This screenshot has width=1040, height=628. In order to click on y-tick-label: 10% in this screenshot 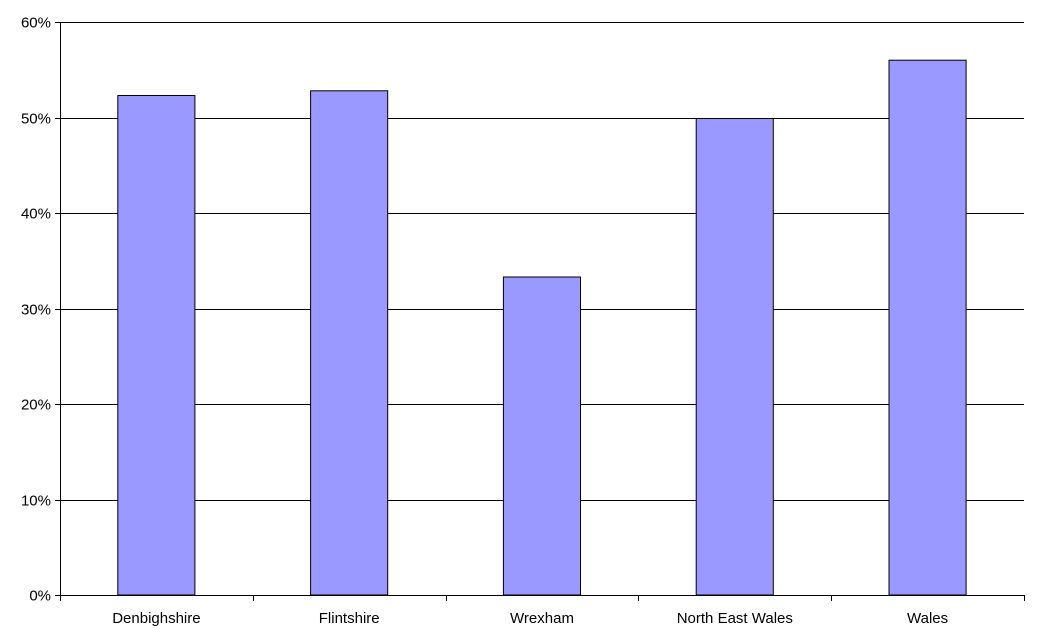, I will do `click(36, 501)`.